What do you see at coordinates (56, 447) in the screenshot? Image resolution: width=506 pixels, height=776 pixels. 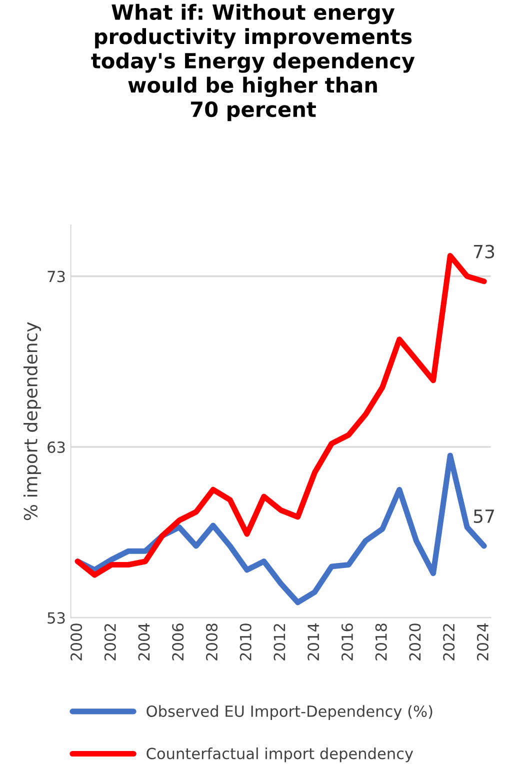 I see `y-tick-label: 63` at bounding box center [56, 447].